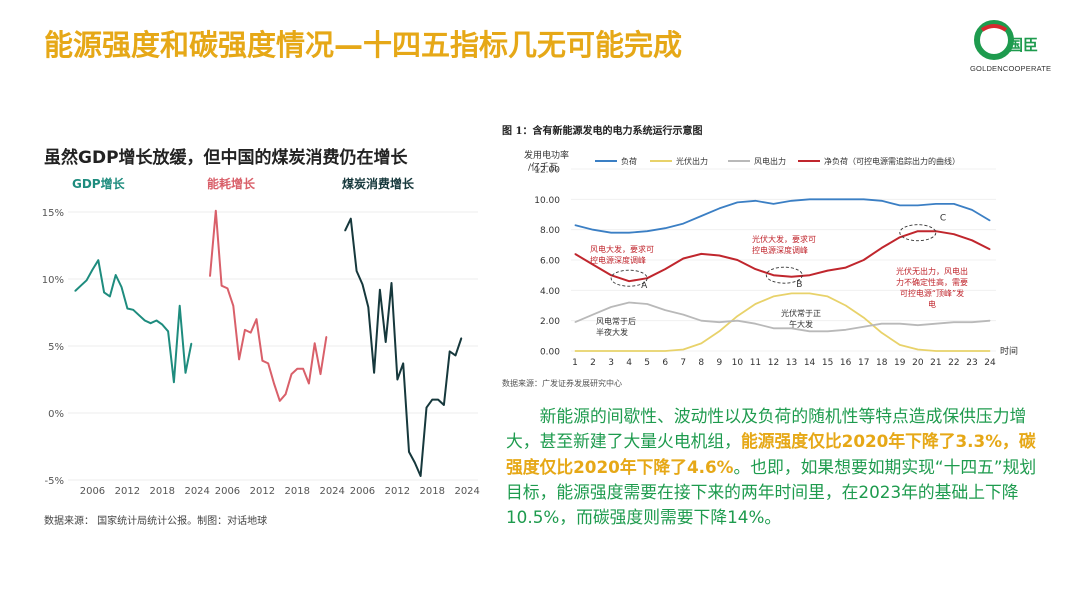 The height and width of the screenshot is (609, 1080). Describe the element at coordinates (378, 183) in the screenshot. I see `panel-title: 煤炭消费增长` at that location.